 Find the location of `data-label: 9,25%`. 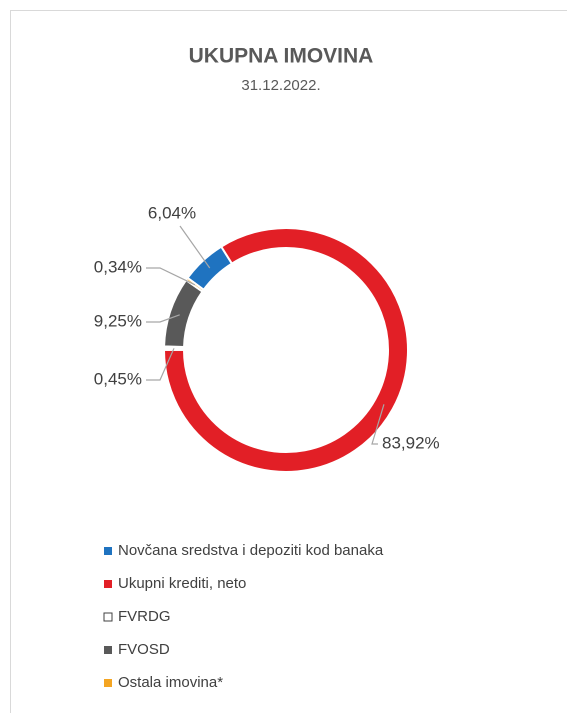

data-label: 9,25% is located at coordinates (118, 320).